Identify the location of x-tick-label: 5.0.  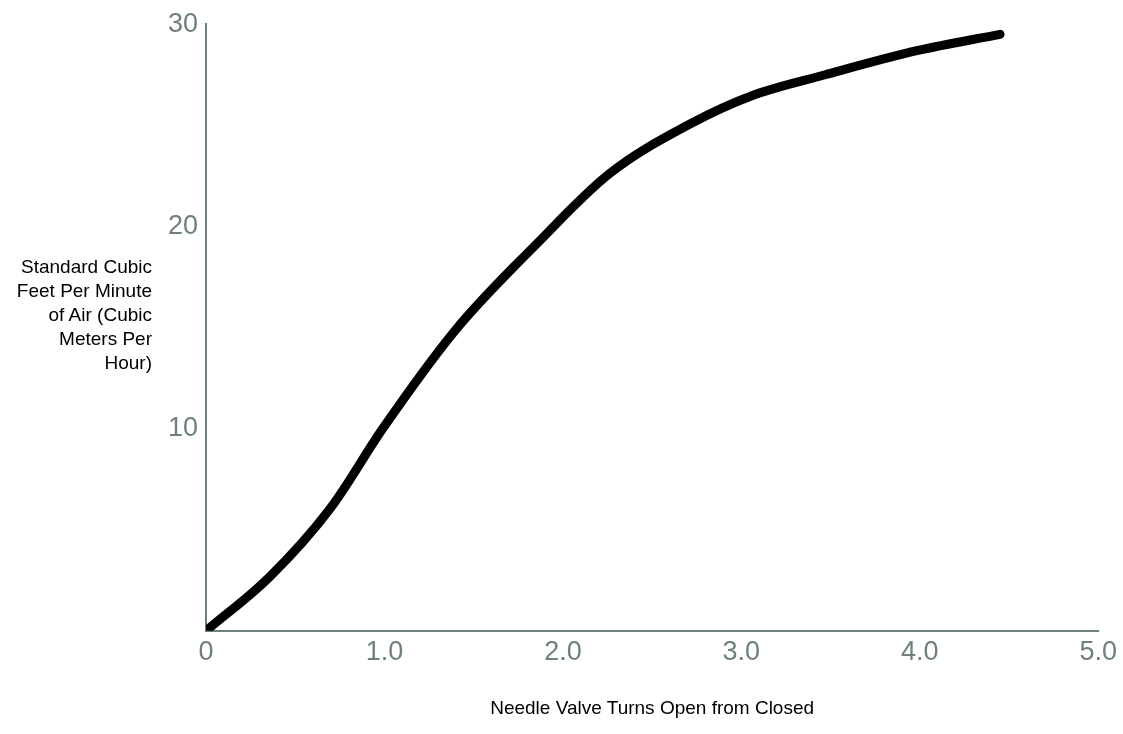
(1098, 651).